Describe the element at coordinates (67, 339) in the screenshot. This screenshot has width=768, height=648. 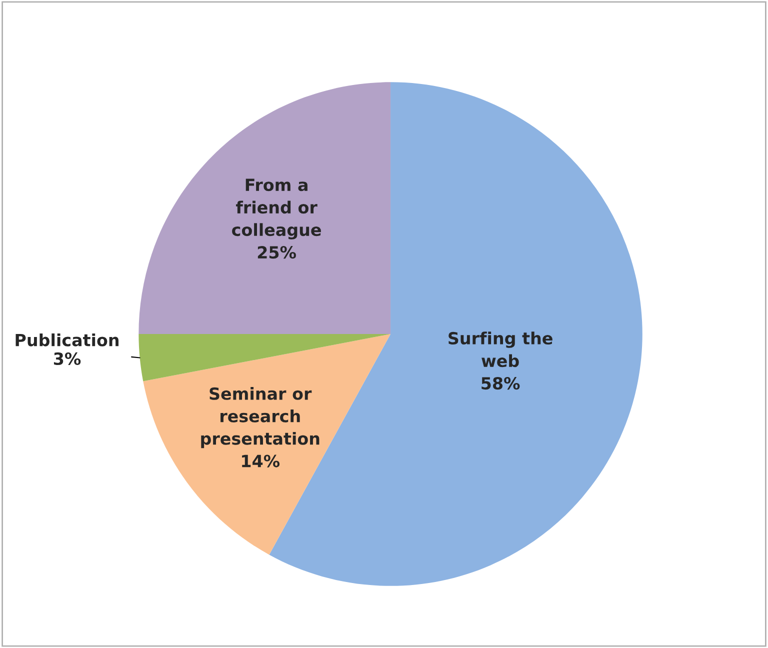
I see `slice-label: Publication` at that location.